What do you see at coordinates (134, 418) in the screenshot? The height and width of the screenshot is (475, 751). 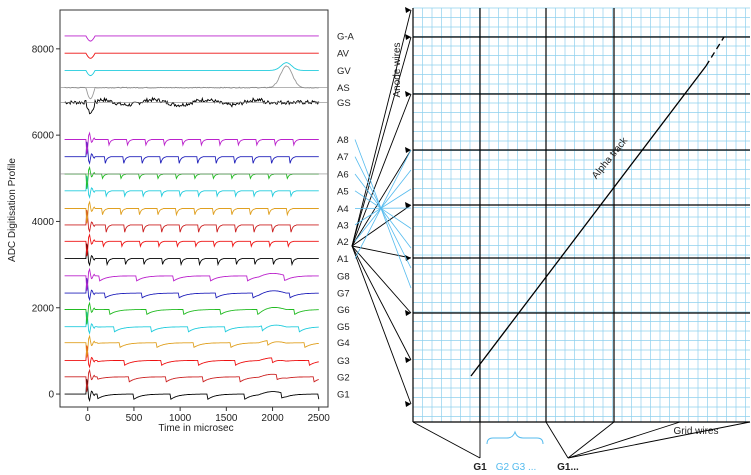 I see `x-tick-label: 500` at bounding box center [134, 418].